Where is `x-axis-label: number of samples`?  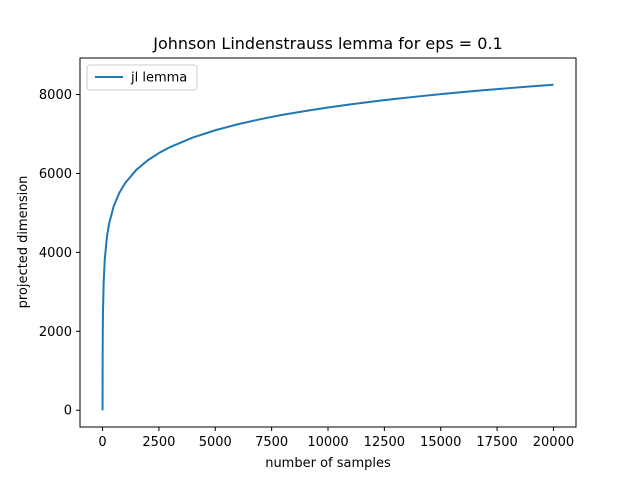
x-axis-label: number of samples is located at coordinates (328, 463).